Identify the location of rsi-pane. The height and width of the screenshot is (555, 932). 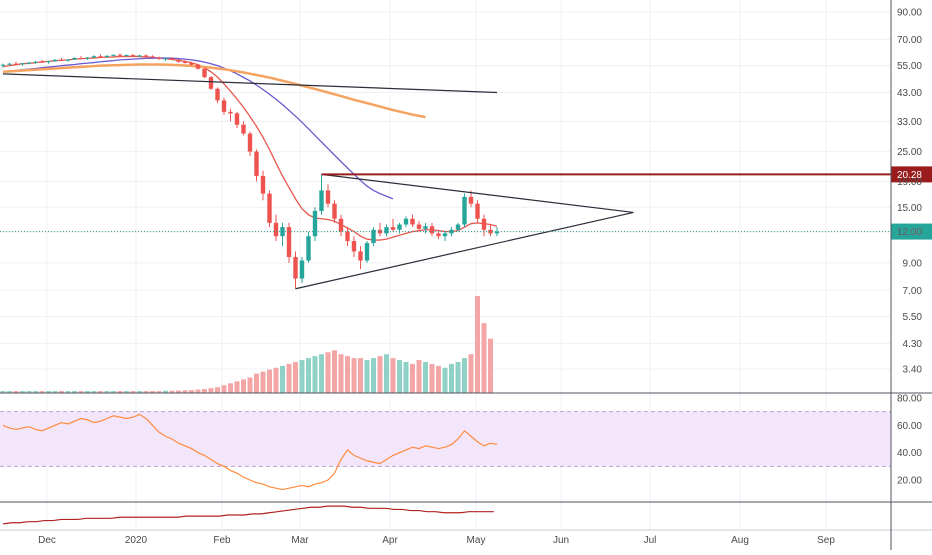
(445, 451).